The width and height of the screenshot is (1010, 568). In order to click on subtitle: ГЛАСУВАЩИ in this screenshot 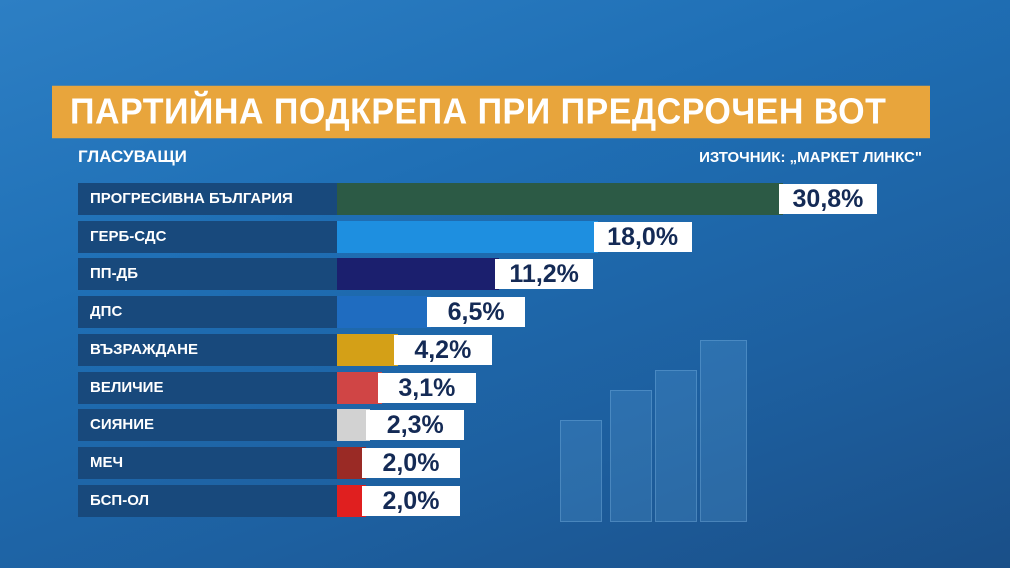, I will do `click(132, 156)`.